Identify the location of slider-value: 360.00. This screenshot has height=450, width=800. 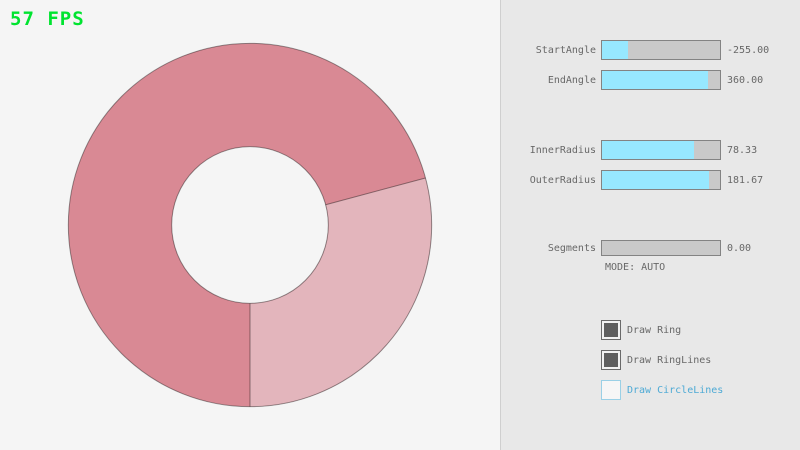
(745, 80).